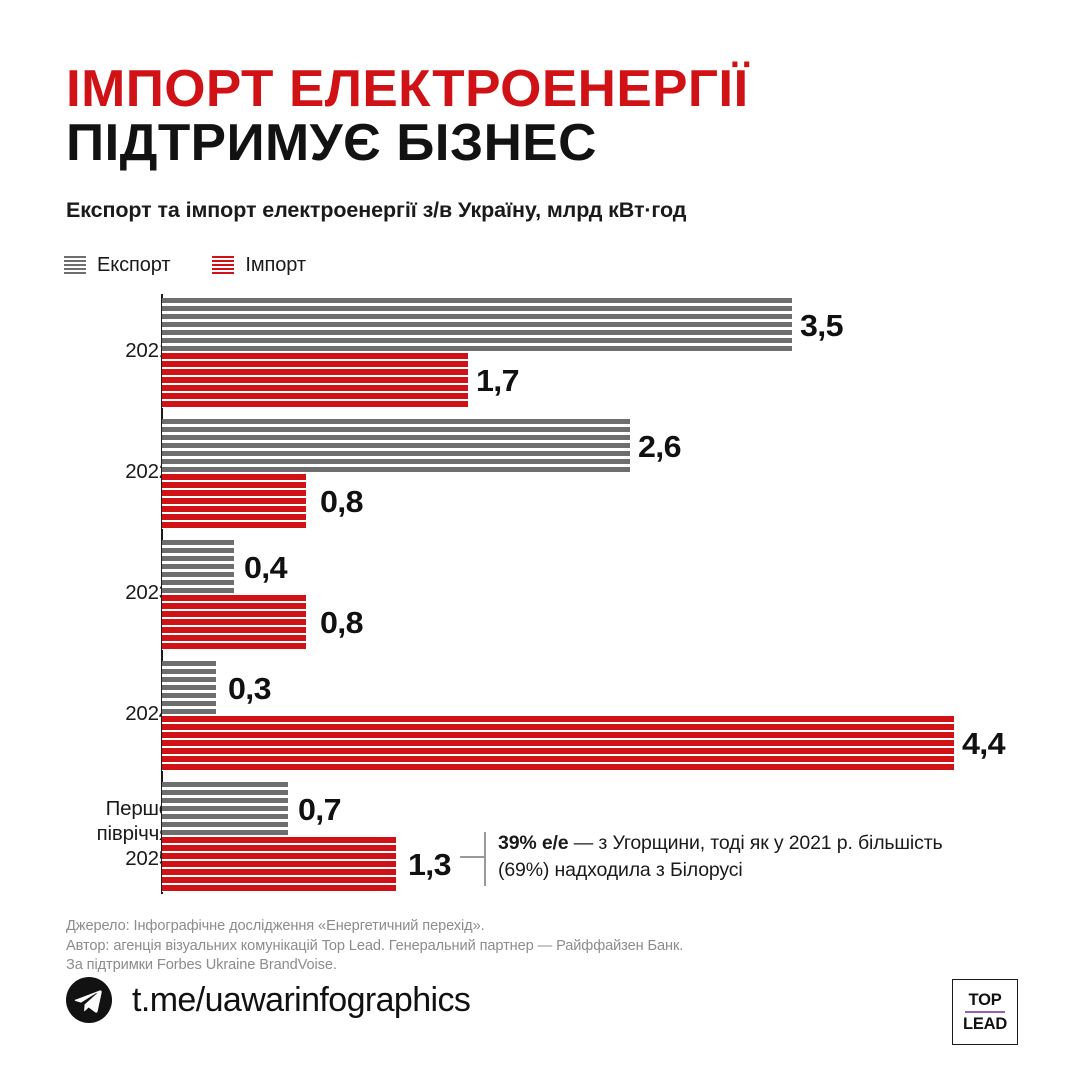 The width and height of the screenshot is (1080, 1080). I want to click on bar-value-import-2023: 0,8, so click(342, 622).